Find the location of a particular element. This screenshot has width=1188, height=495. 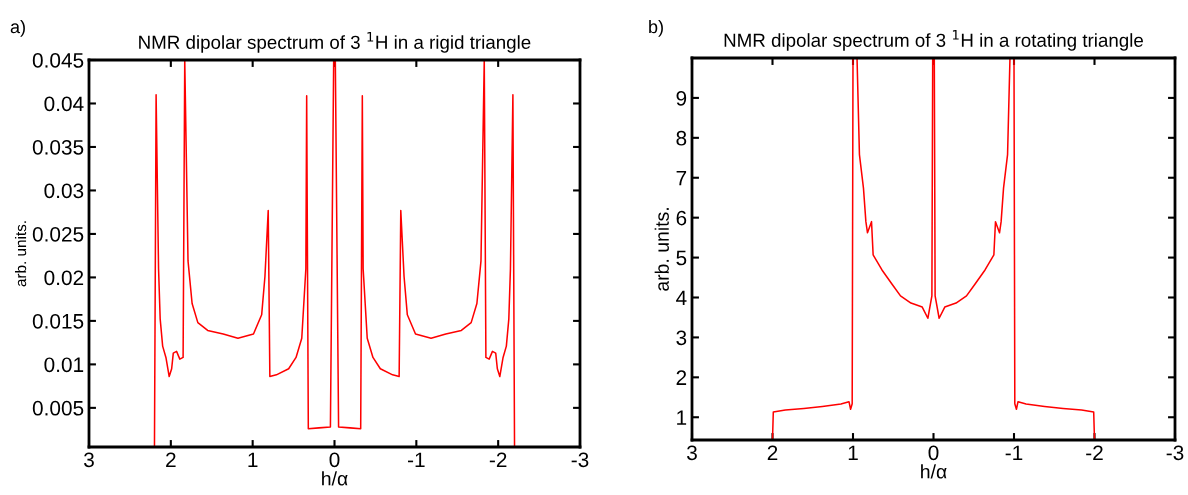

y-tick-label: 8 is located at coordinates (681, 138).